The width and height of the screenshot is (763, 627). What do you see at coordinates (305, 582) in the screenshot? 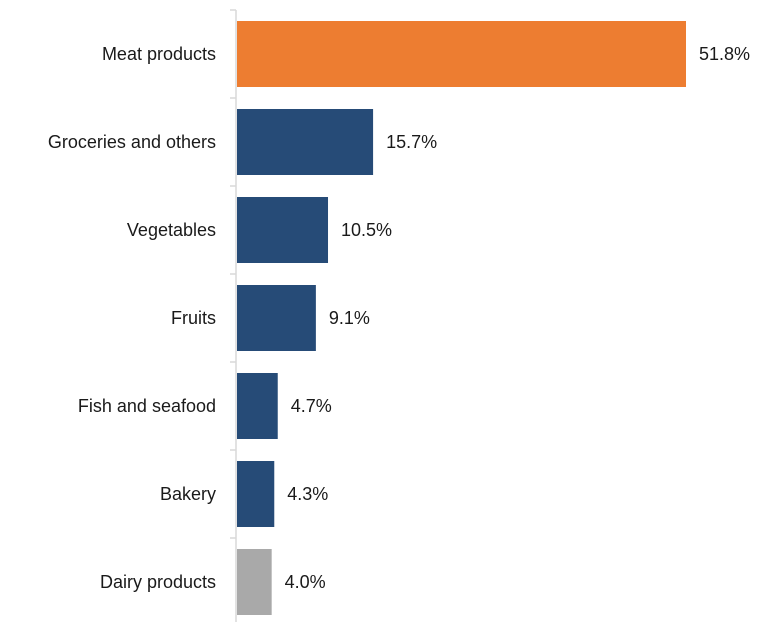
I see `value-label: 4.0%` at bounding box center [305, 582].